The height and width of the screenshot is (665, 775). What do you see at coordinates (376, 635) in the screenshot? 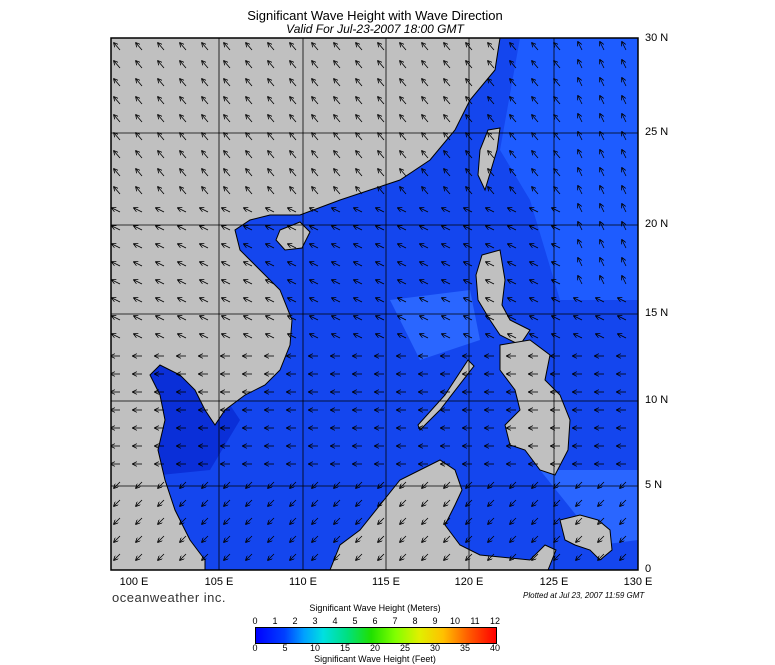
I see `colorbar` at bounding box center [376, 635].